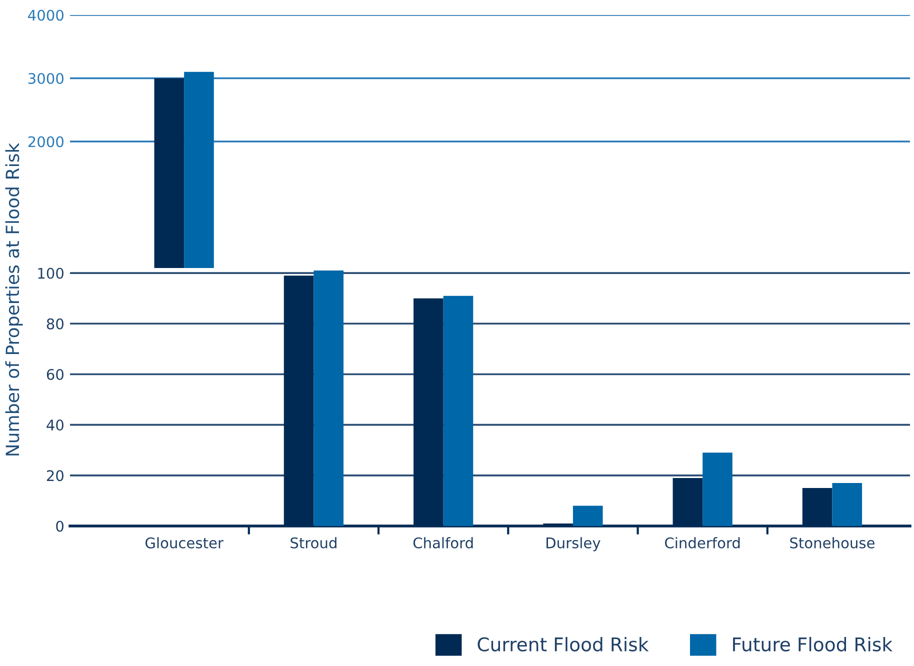 Image resolution: width=914 pixels, height=666 pixels. Describe the element at coordinates (55, 476) in the screenshot. I see `y-tick-label: 20` at that location.